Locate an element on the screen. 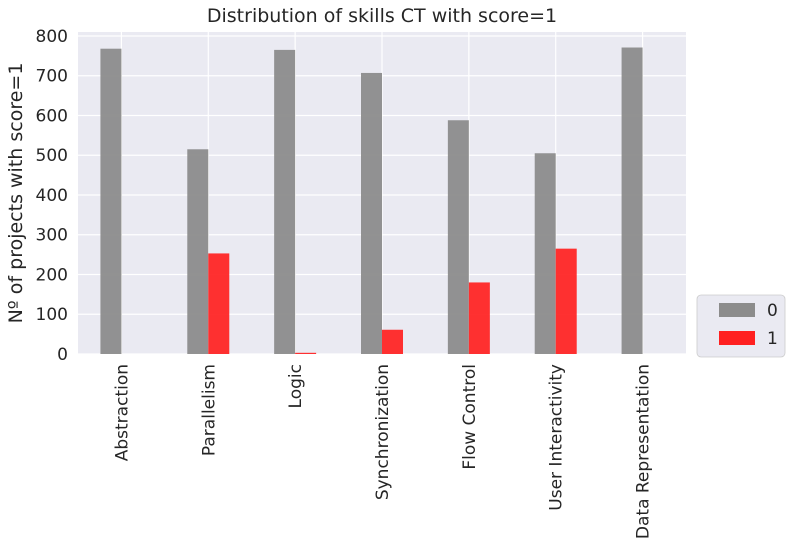  bar-series-1-parallelism is located at coordinates (219, 303).